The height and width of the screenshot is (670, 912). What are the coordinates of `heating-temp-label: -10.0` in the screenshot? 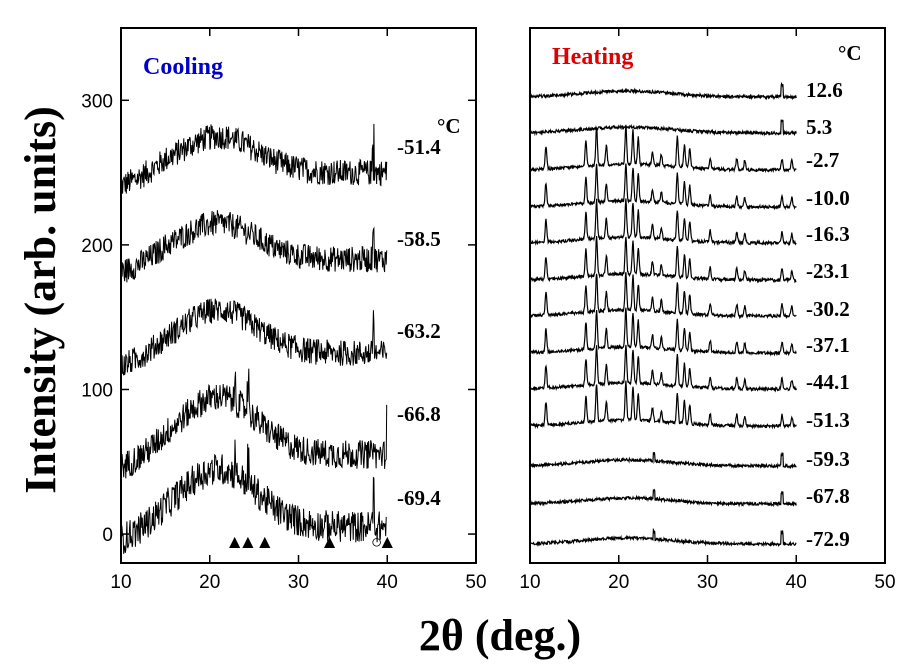 It's located at (828, 198).